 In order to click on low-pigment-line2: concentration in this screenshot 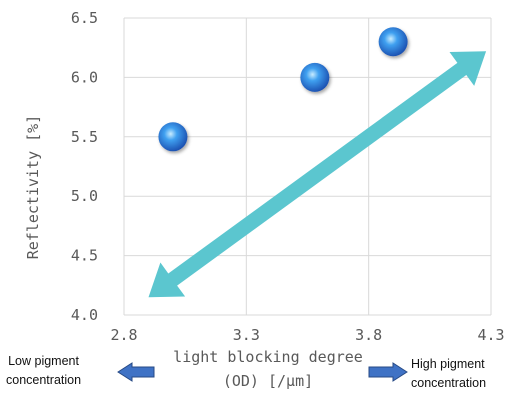, I will do `click(44, 380)`.